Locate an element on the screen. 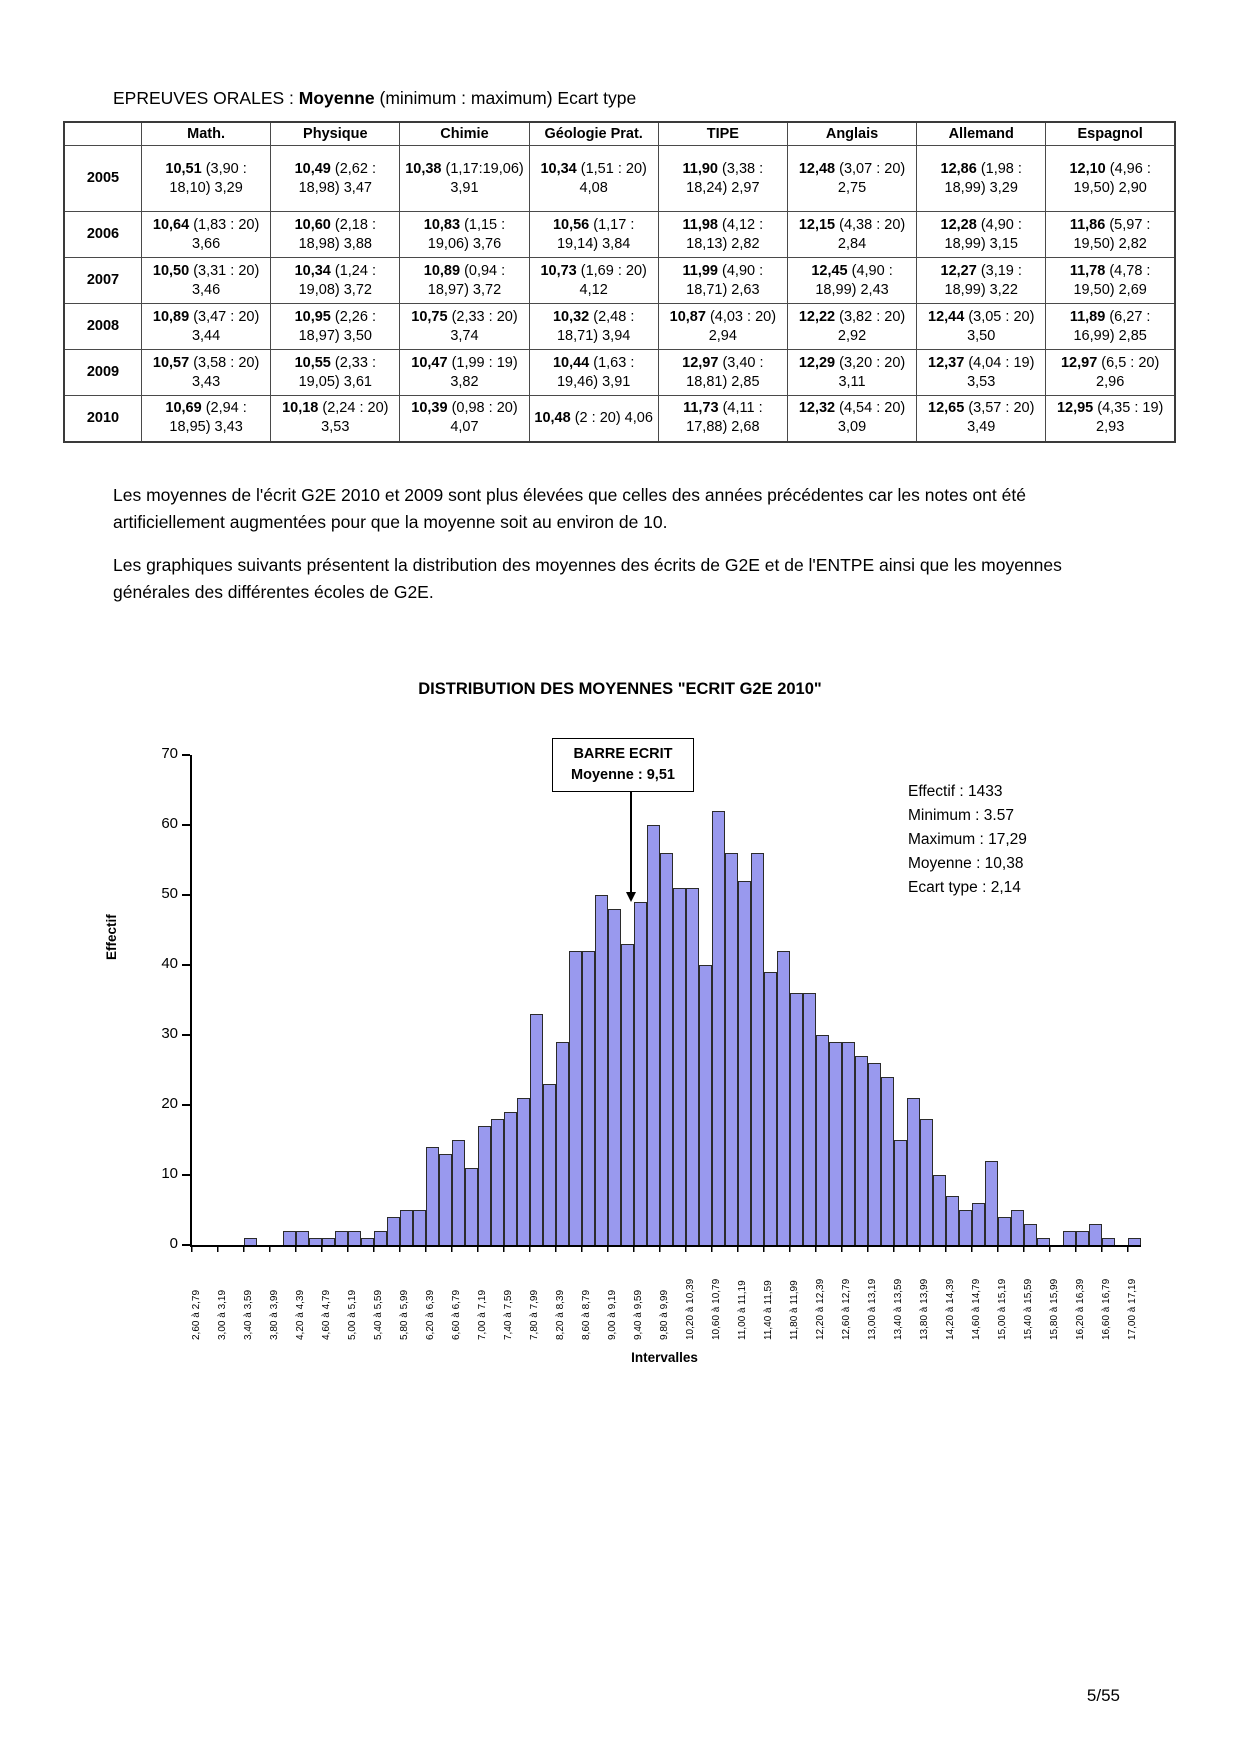 The width and height of the screenshot is (1240, 1754). min-max-ecart: (6,5 : 20) 2,96 is located at coordinates (1128, 372).